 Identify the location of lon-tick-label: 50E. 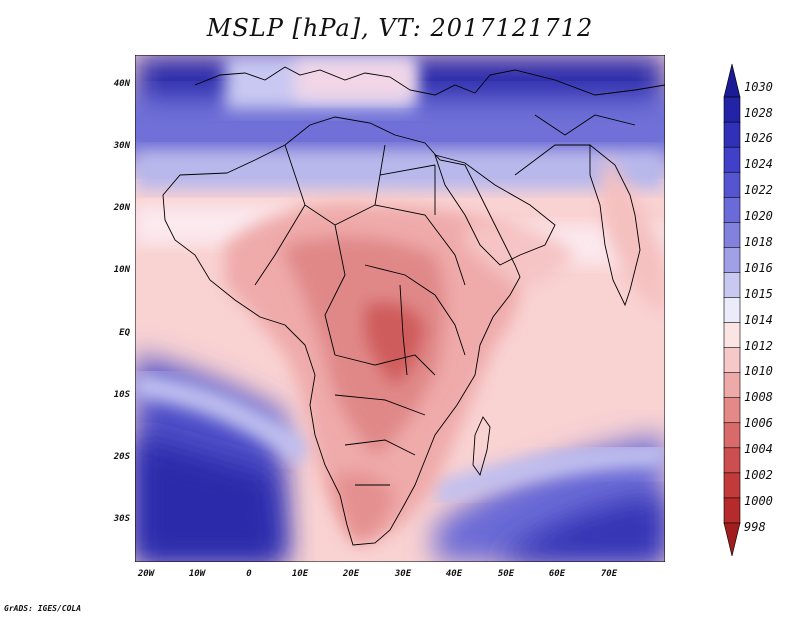
(506, 574).